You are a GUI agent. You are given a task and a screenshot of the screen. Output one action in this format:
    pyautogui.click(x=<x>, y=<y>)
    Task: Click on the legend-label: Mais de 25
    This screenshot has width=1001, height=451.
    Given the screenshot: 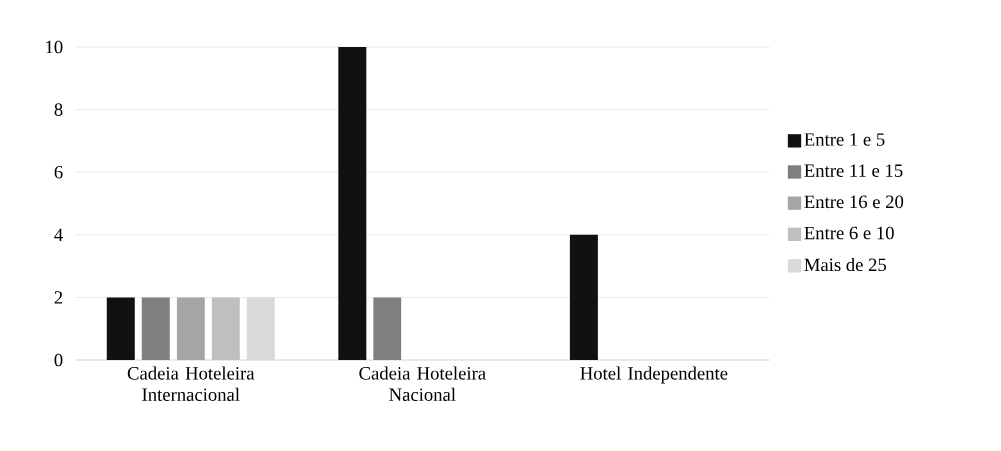 What is the action you would take?
    pyautogui.click(x=845, y=264)
    